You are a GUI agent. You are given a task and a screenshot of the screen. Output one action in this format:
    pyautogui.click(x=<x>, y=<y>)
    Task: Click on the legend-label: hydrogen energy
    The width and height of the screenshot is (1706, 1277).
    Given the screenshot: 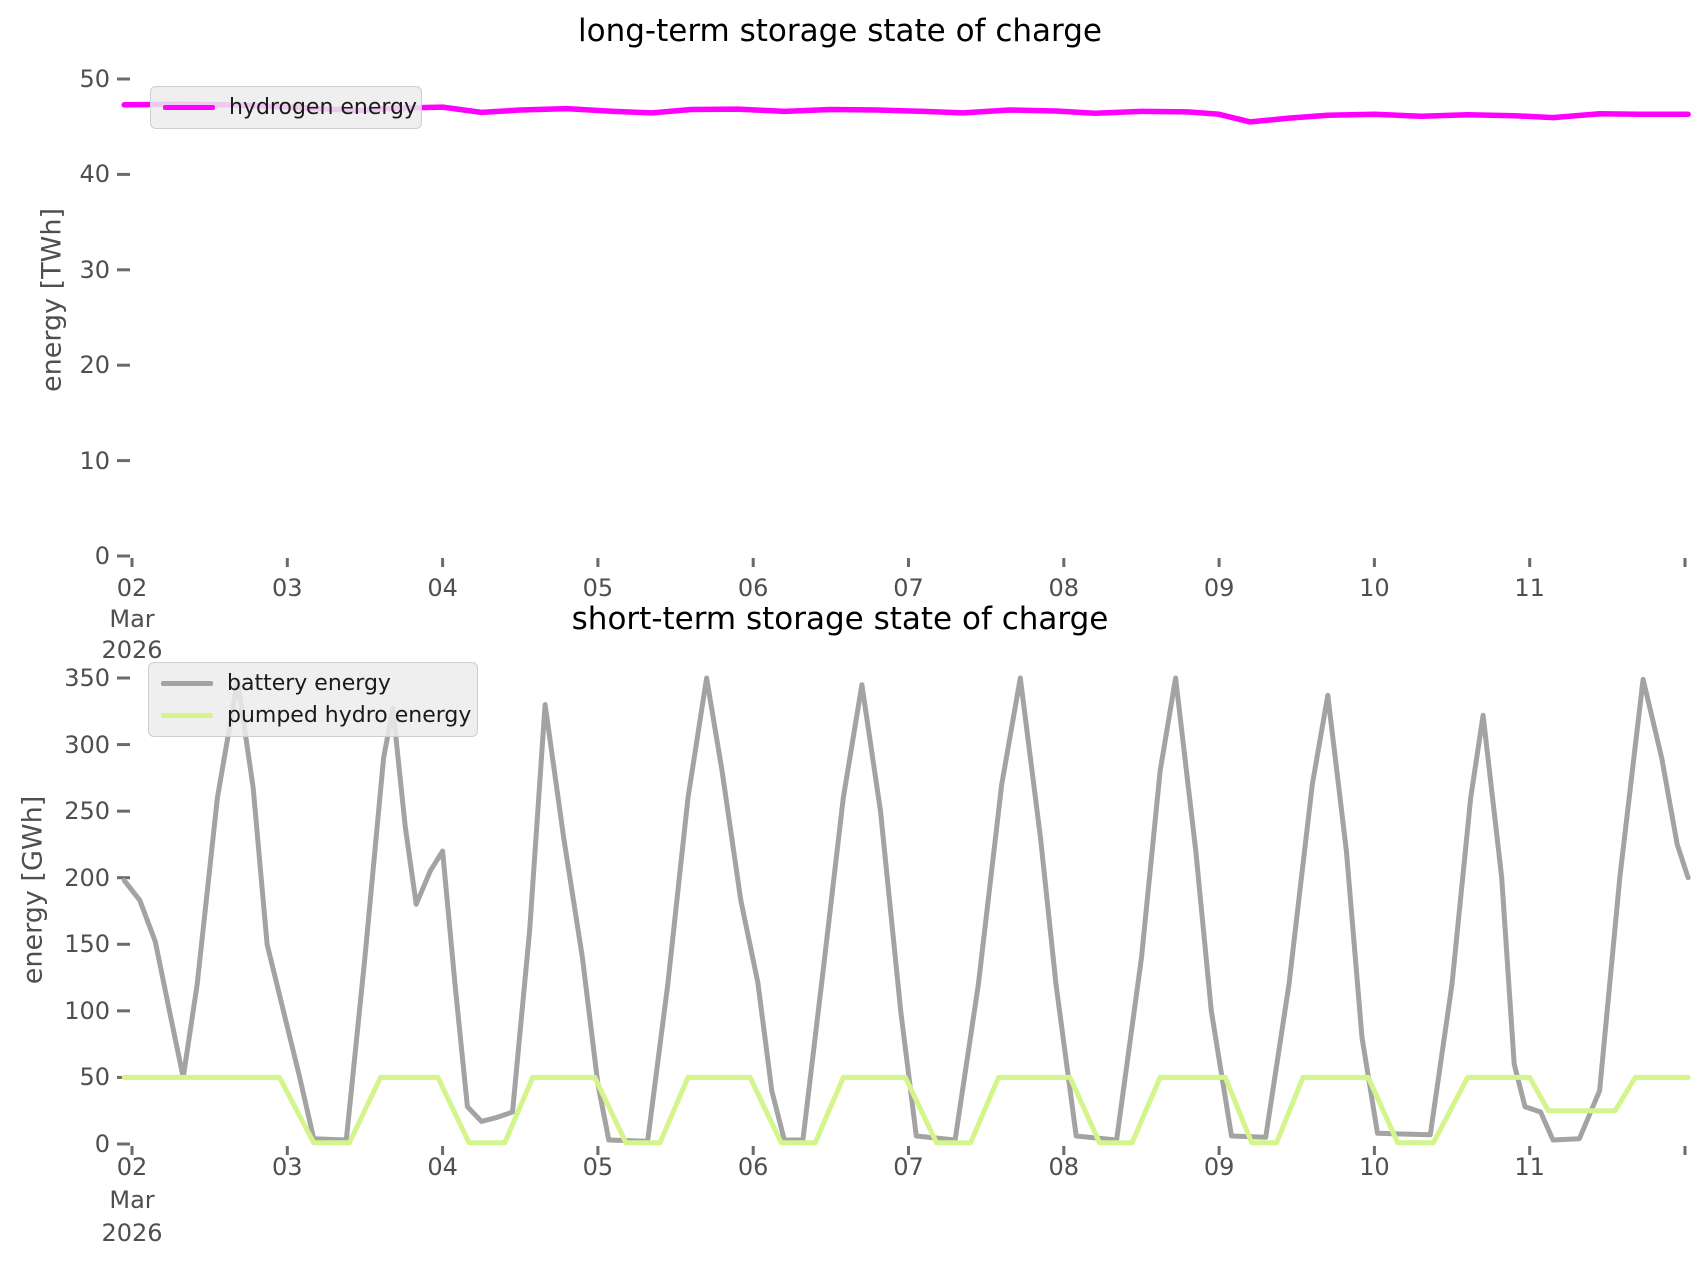 What is the action you would take?
    pyautogui.click(x=323, y=107)
    